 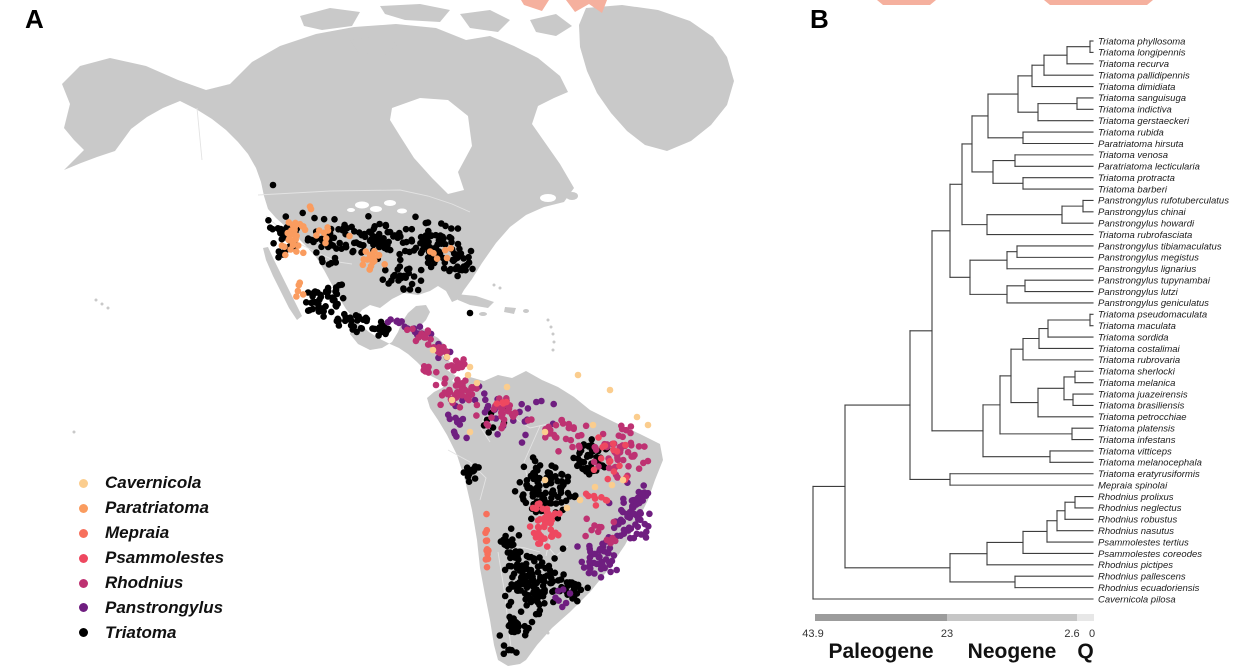 I want to click on tree-tip-label: Triatoma barberi, so click(x=1133, y=189).